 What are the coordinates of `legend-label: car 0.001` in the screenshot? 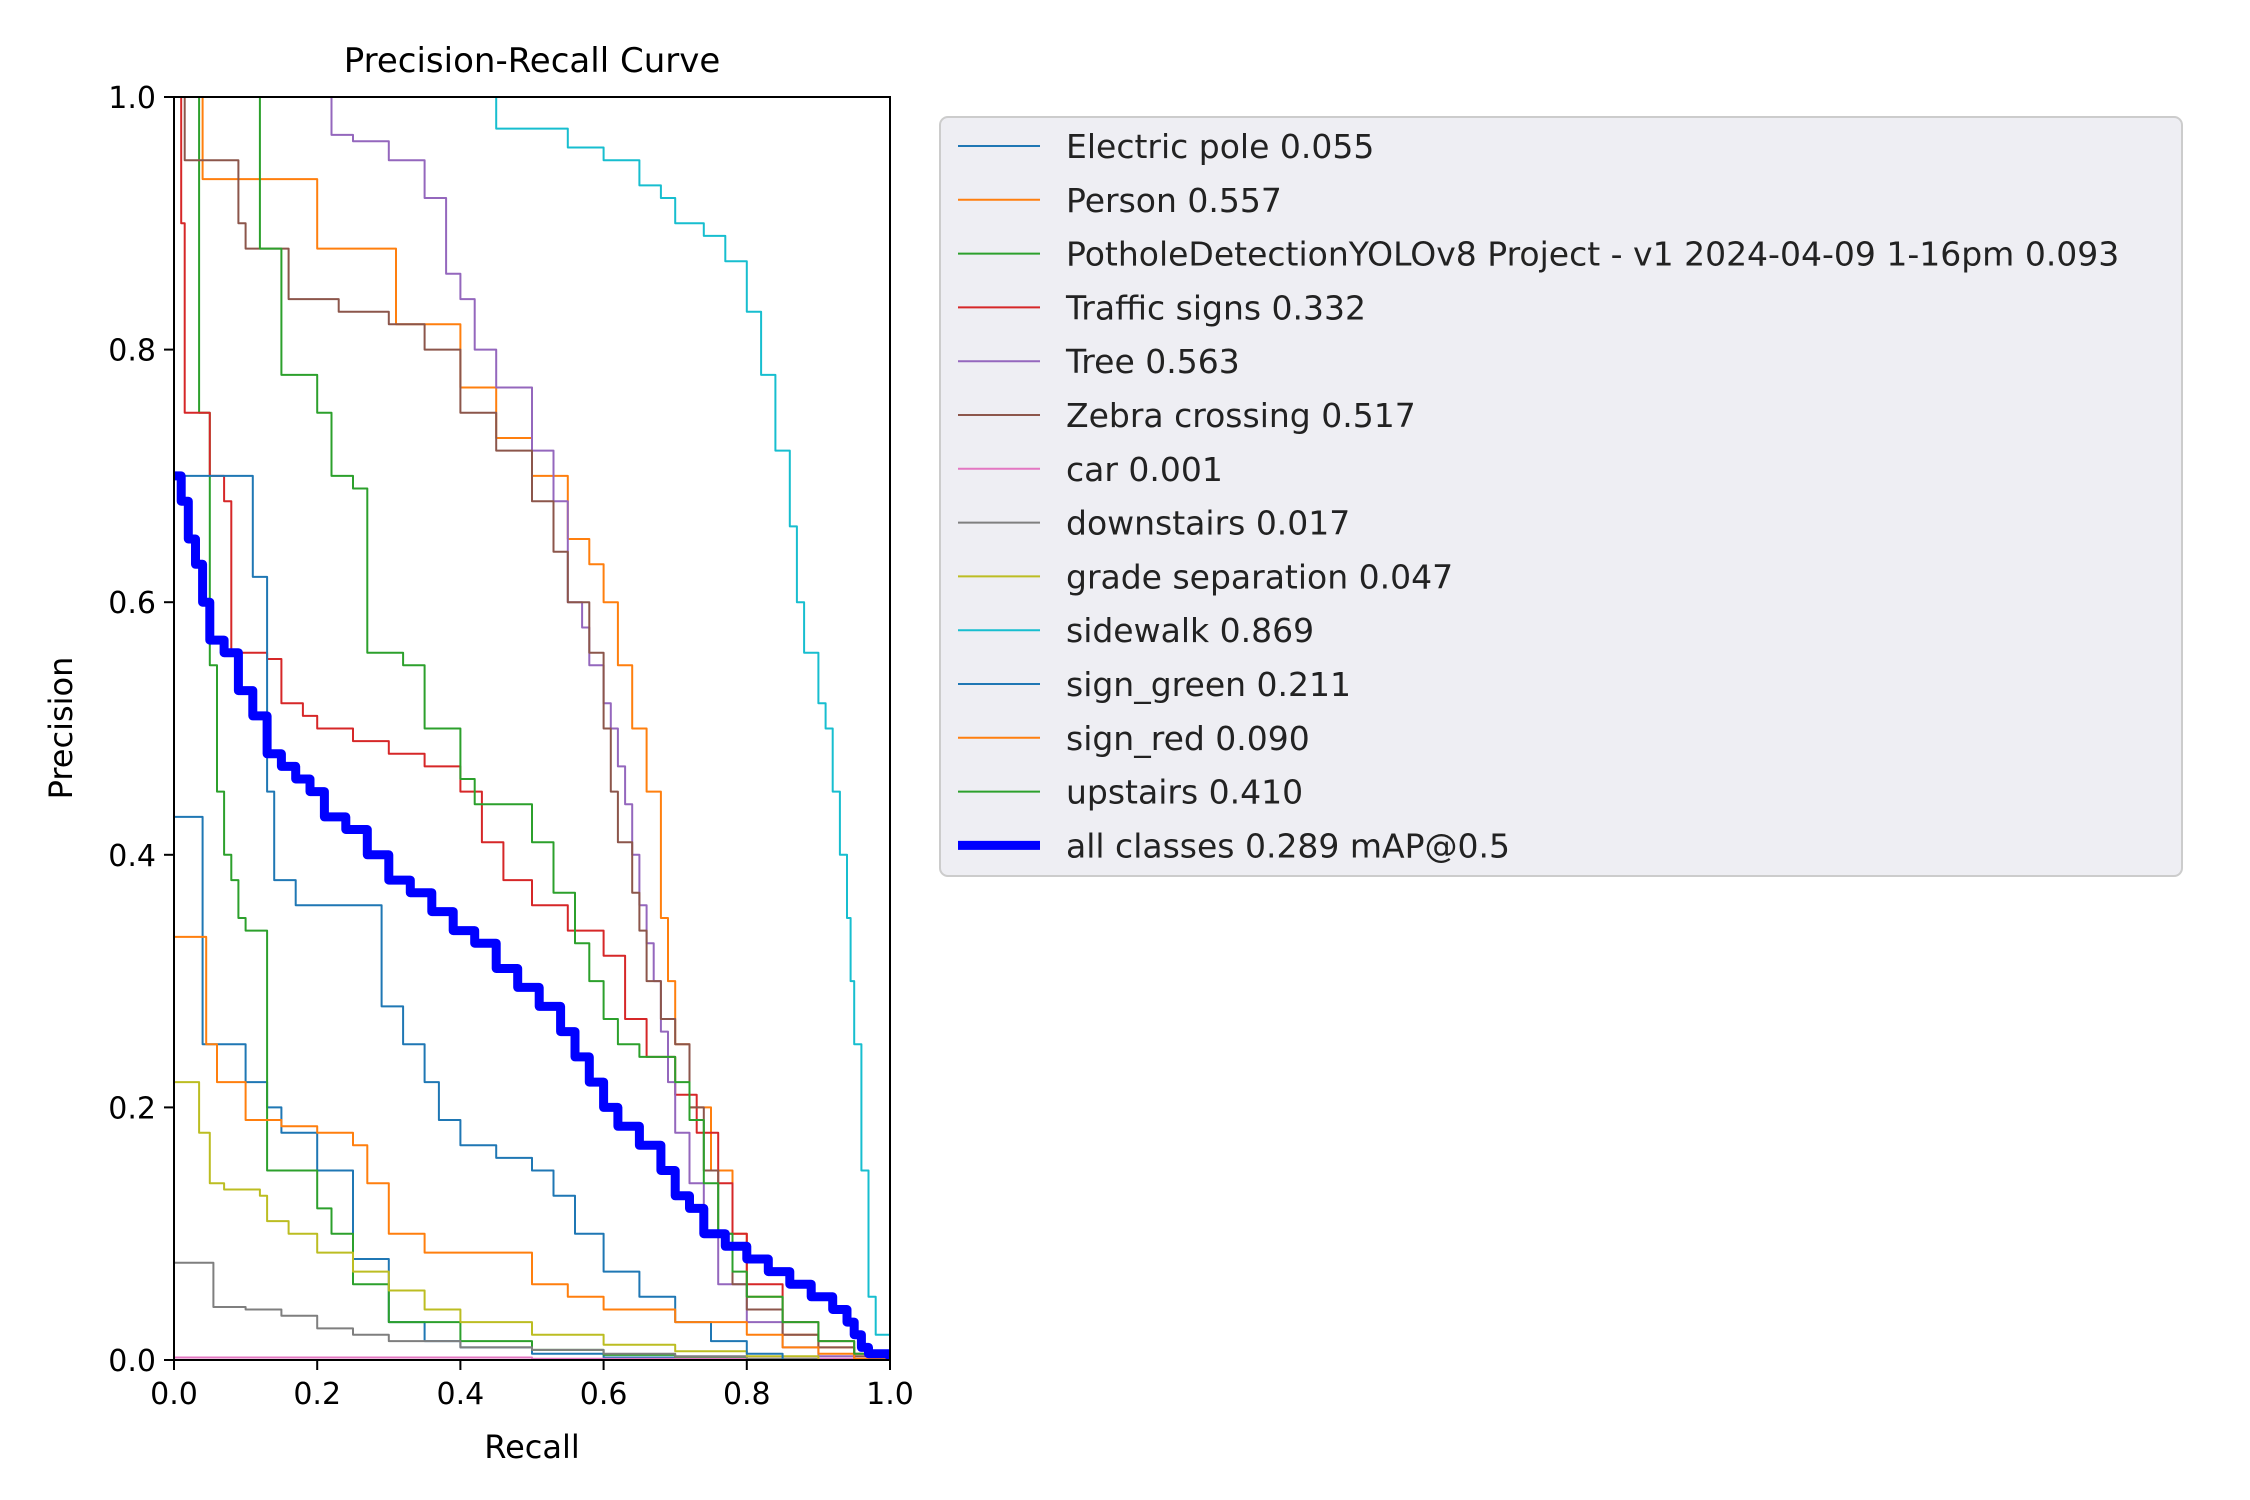 It's located at (1144, 469).